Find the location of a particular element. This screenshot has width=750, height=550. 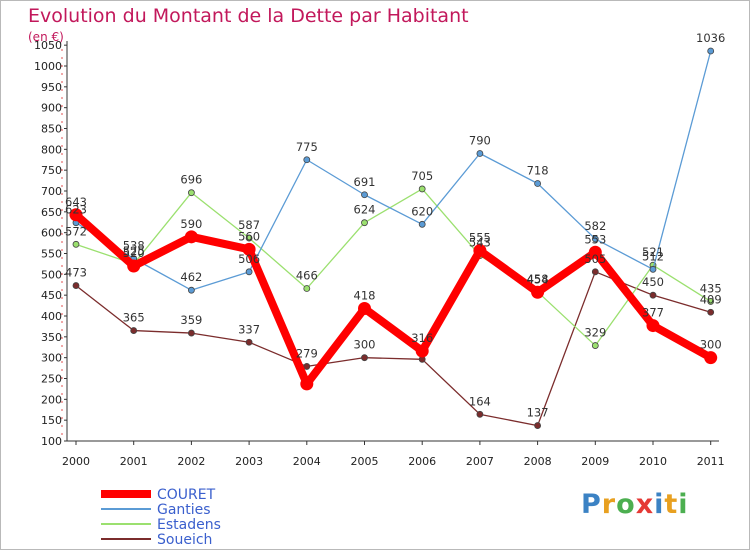

y-tick-label: 750 is located at coordinates (51, 170).